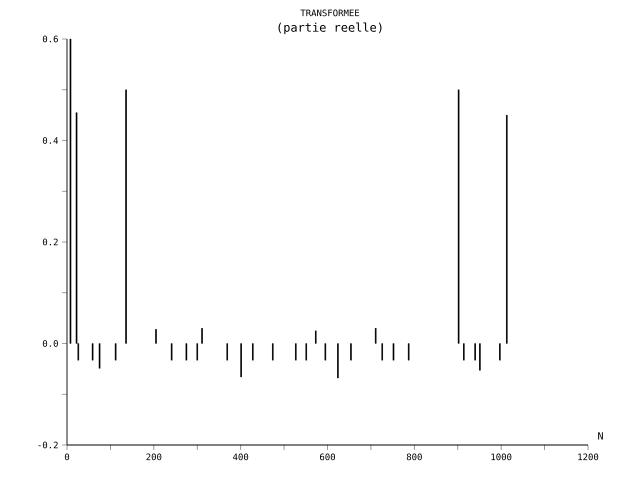 The width and height of the screenshot is (631, 482). I want to click on y-tick-label: -0.2, so click(48, 445).